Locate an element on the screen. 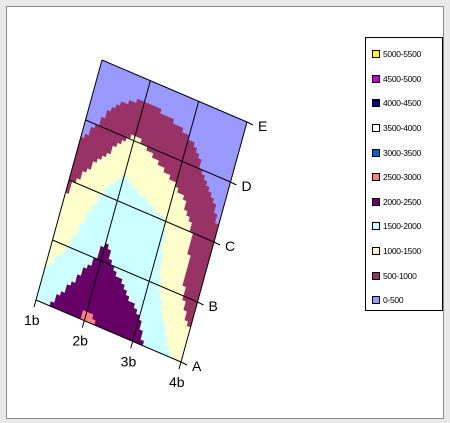 The width and height of the screenshot is (450, 423). legend-entry: 500-1000 is located at coordinates (407, 275).